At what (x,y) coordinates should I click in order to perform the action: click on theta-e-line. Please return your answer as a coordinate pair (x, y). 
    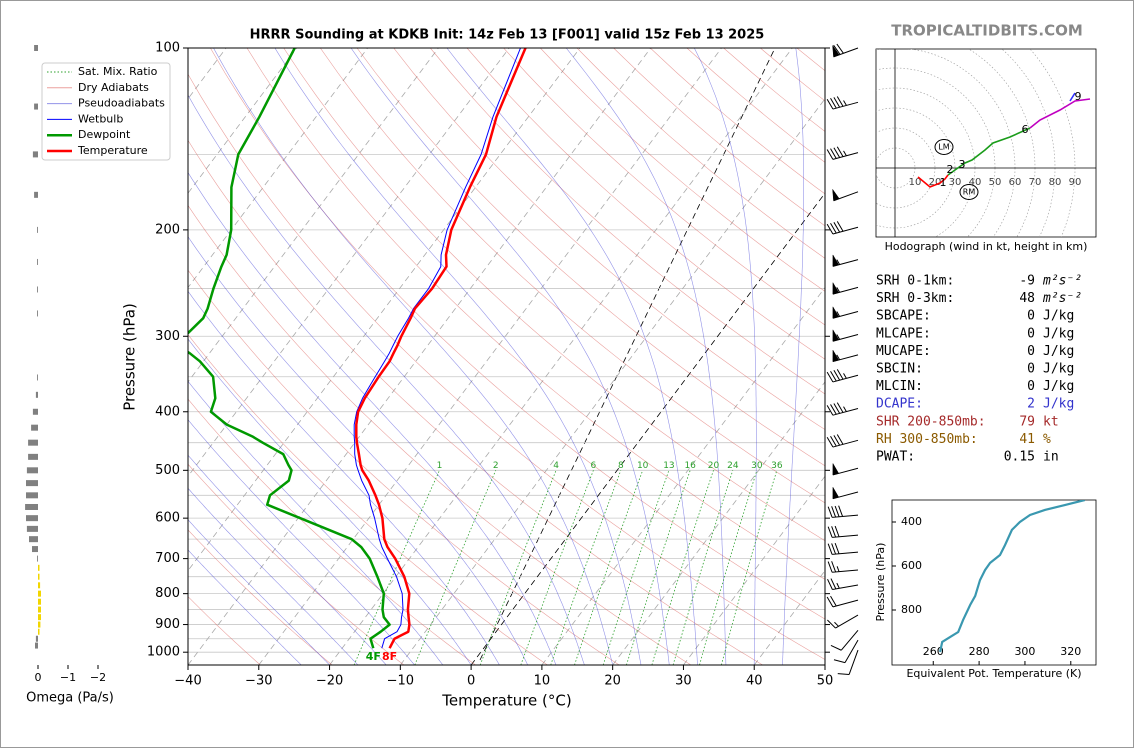
    Looking at the image, I should click on (1012, 576).